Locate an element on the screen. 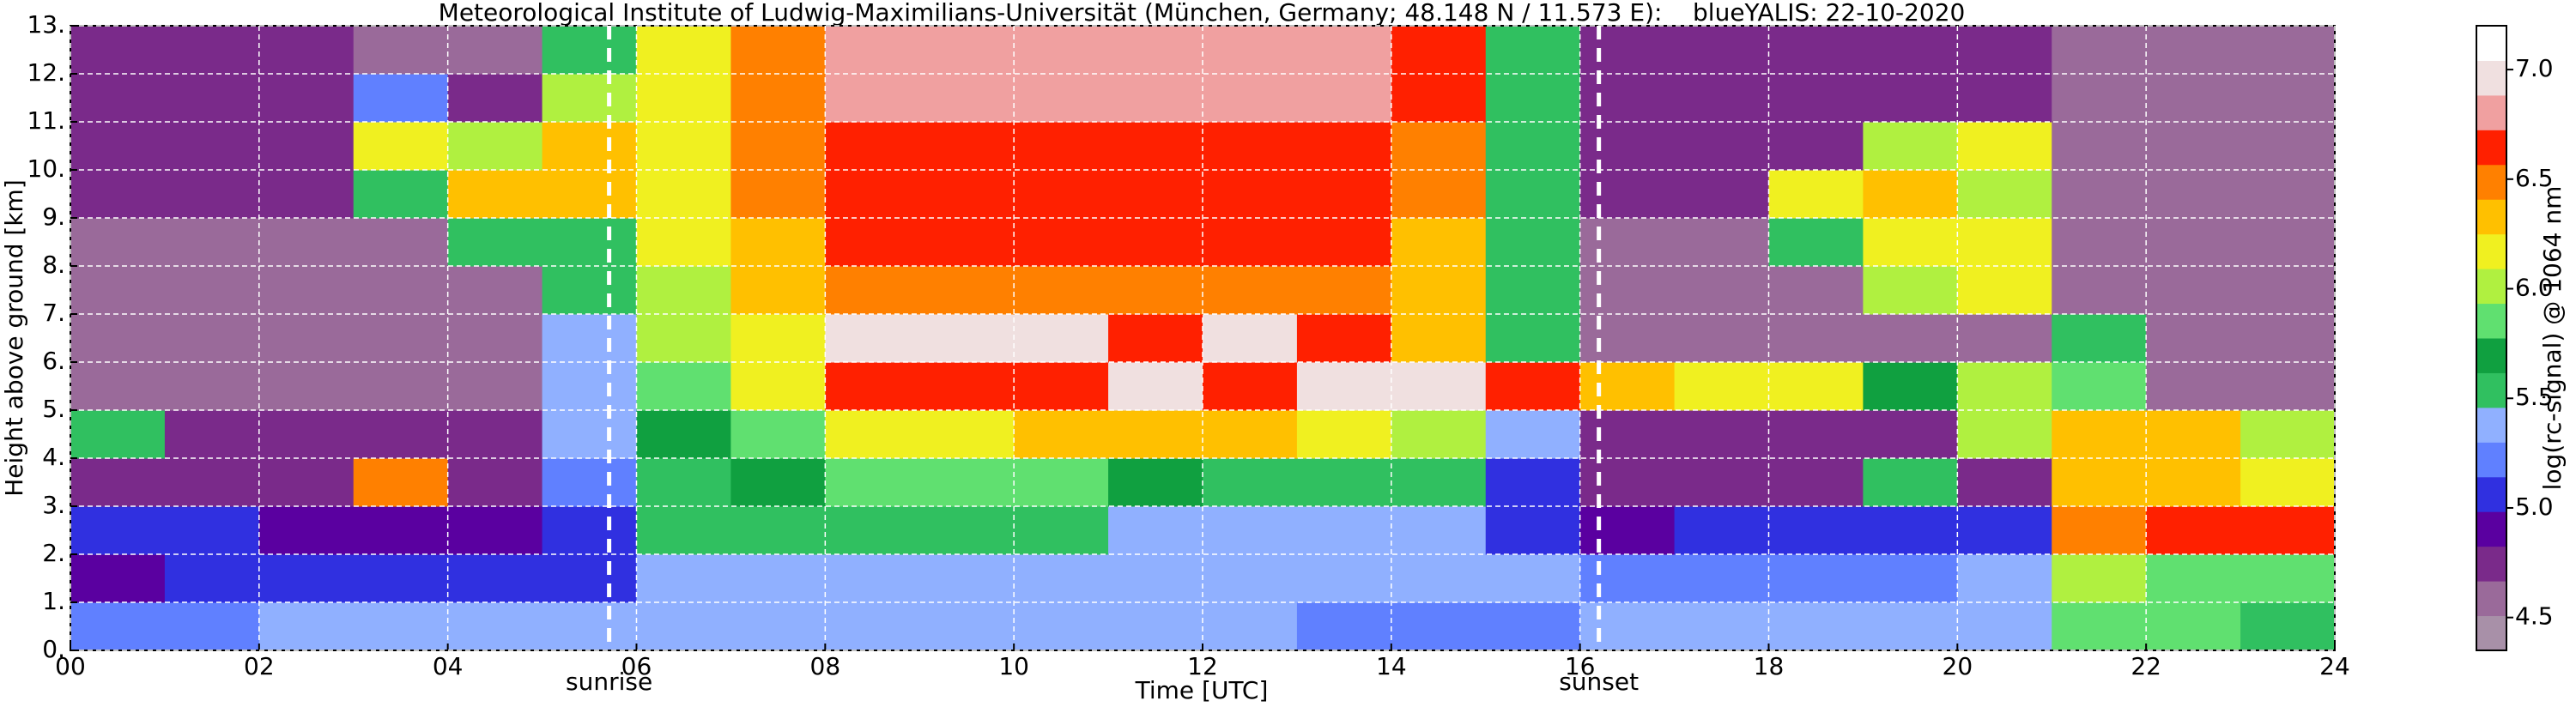 The height and width of the screenshot is (707, 2576). y-tick-label: 1. is located at coordinates (53, 601).